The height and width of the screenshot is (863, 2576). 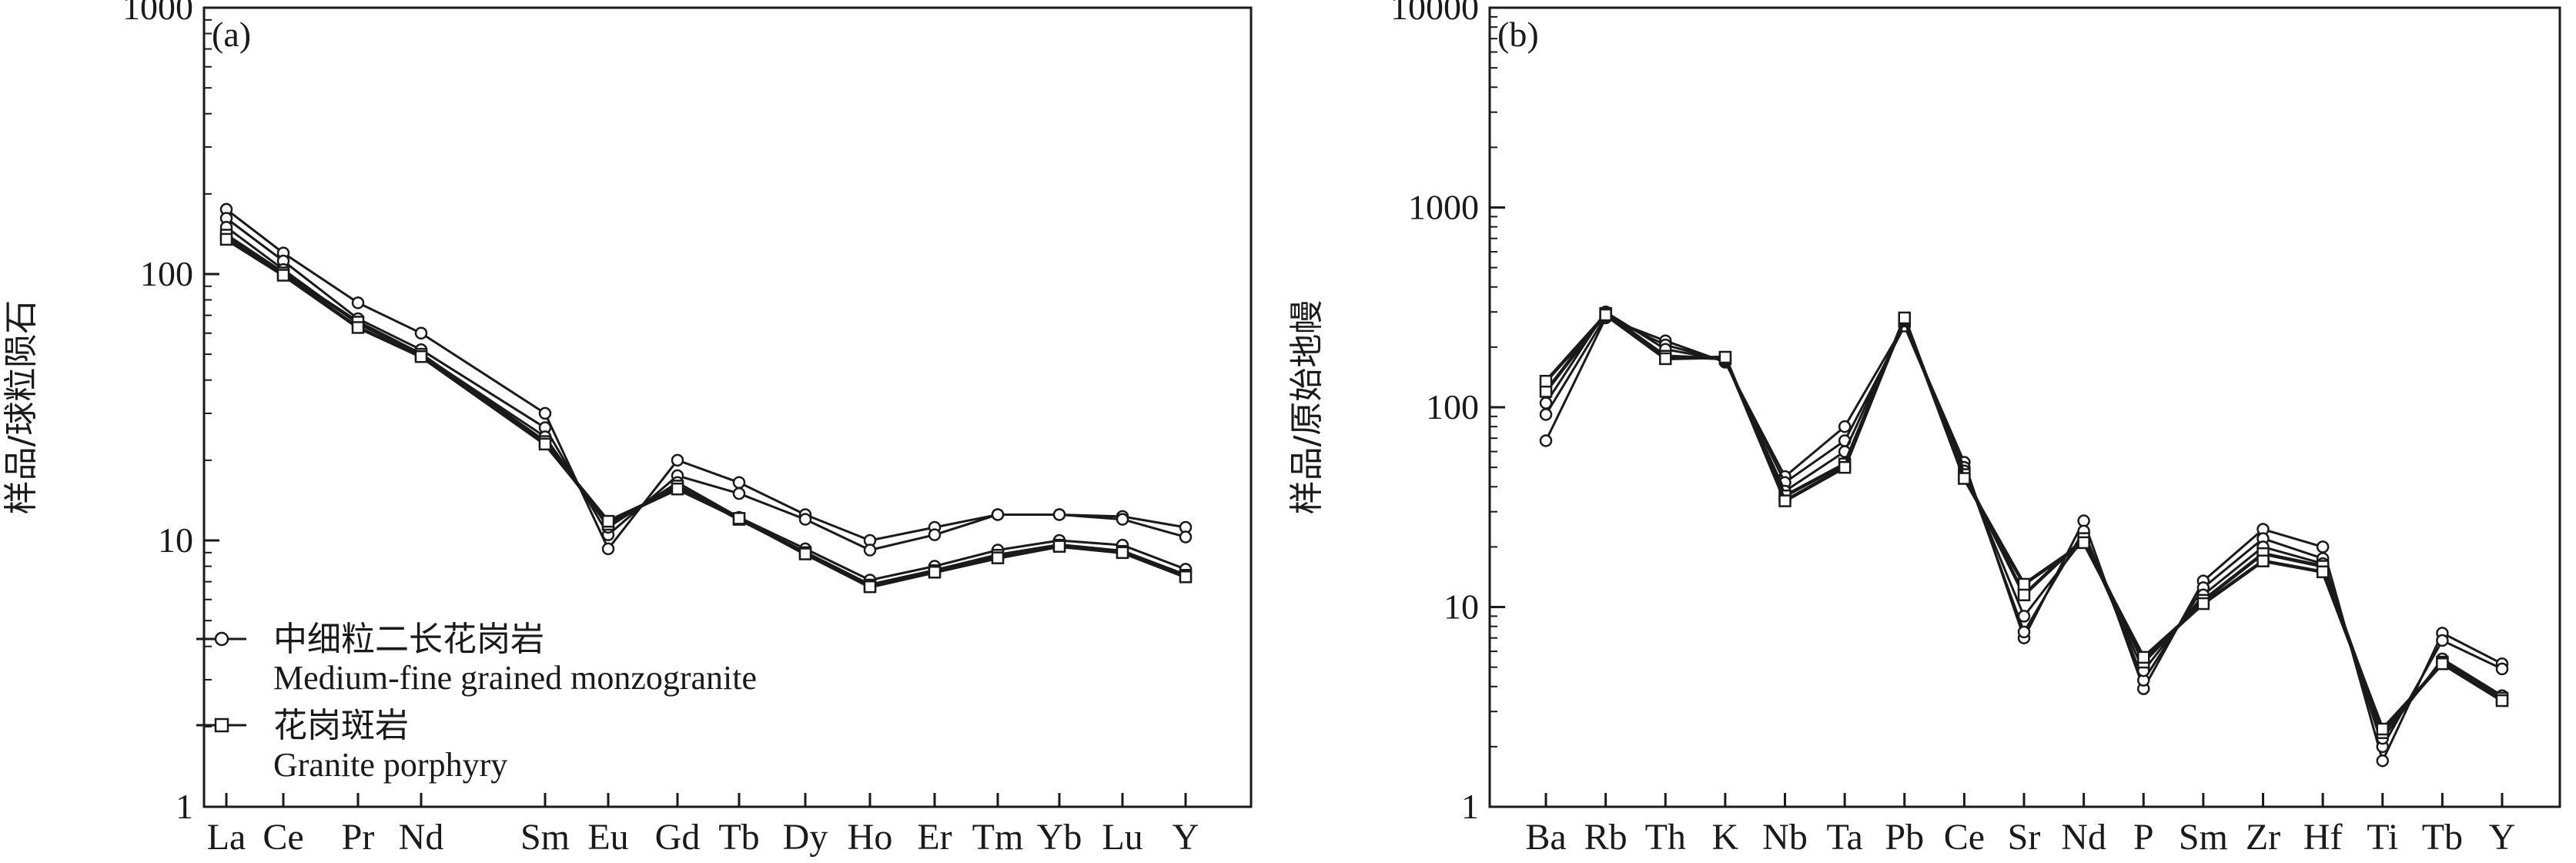 What do you see at coordinates (390, 765) in the screenshot?
I see `legend-label-en: Granite porphyry` at bounding box center [390, 765].